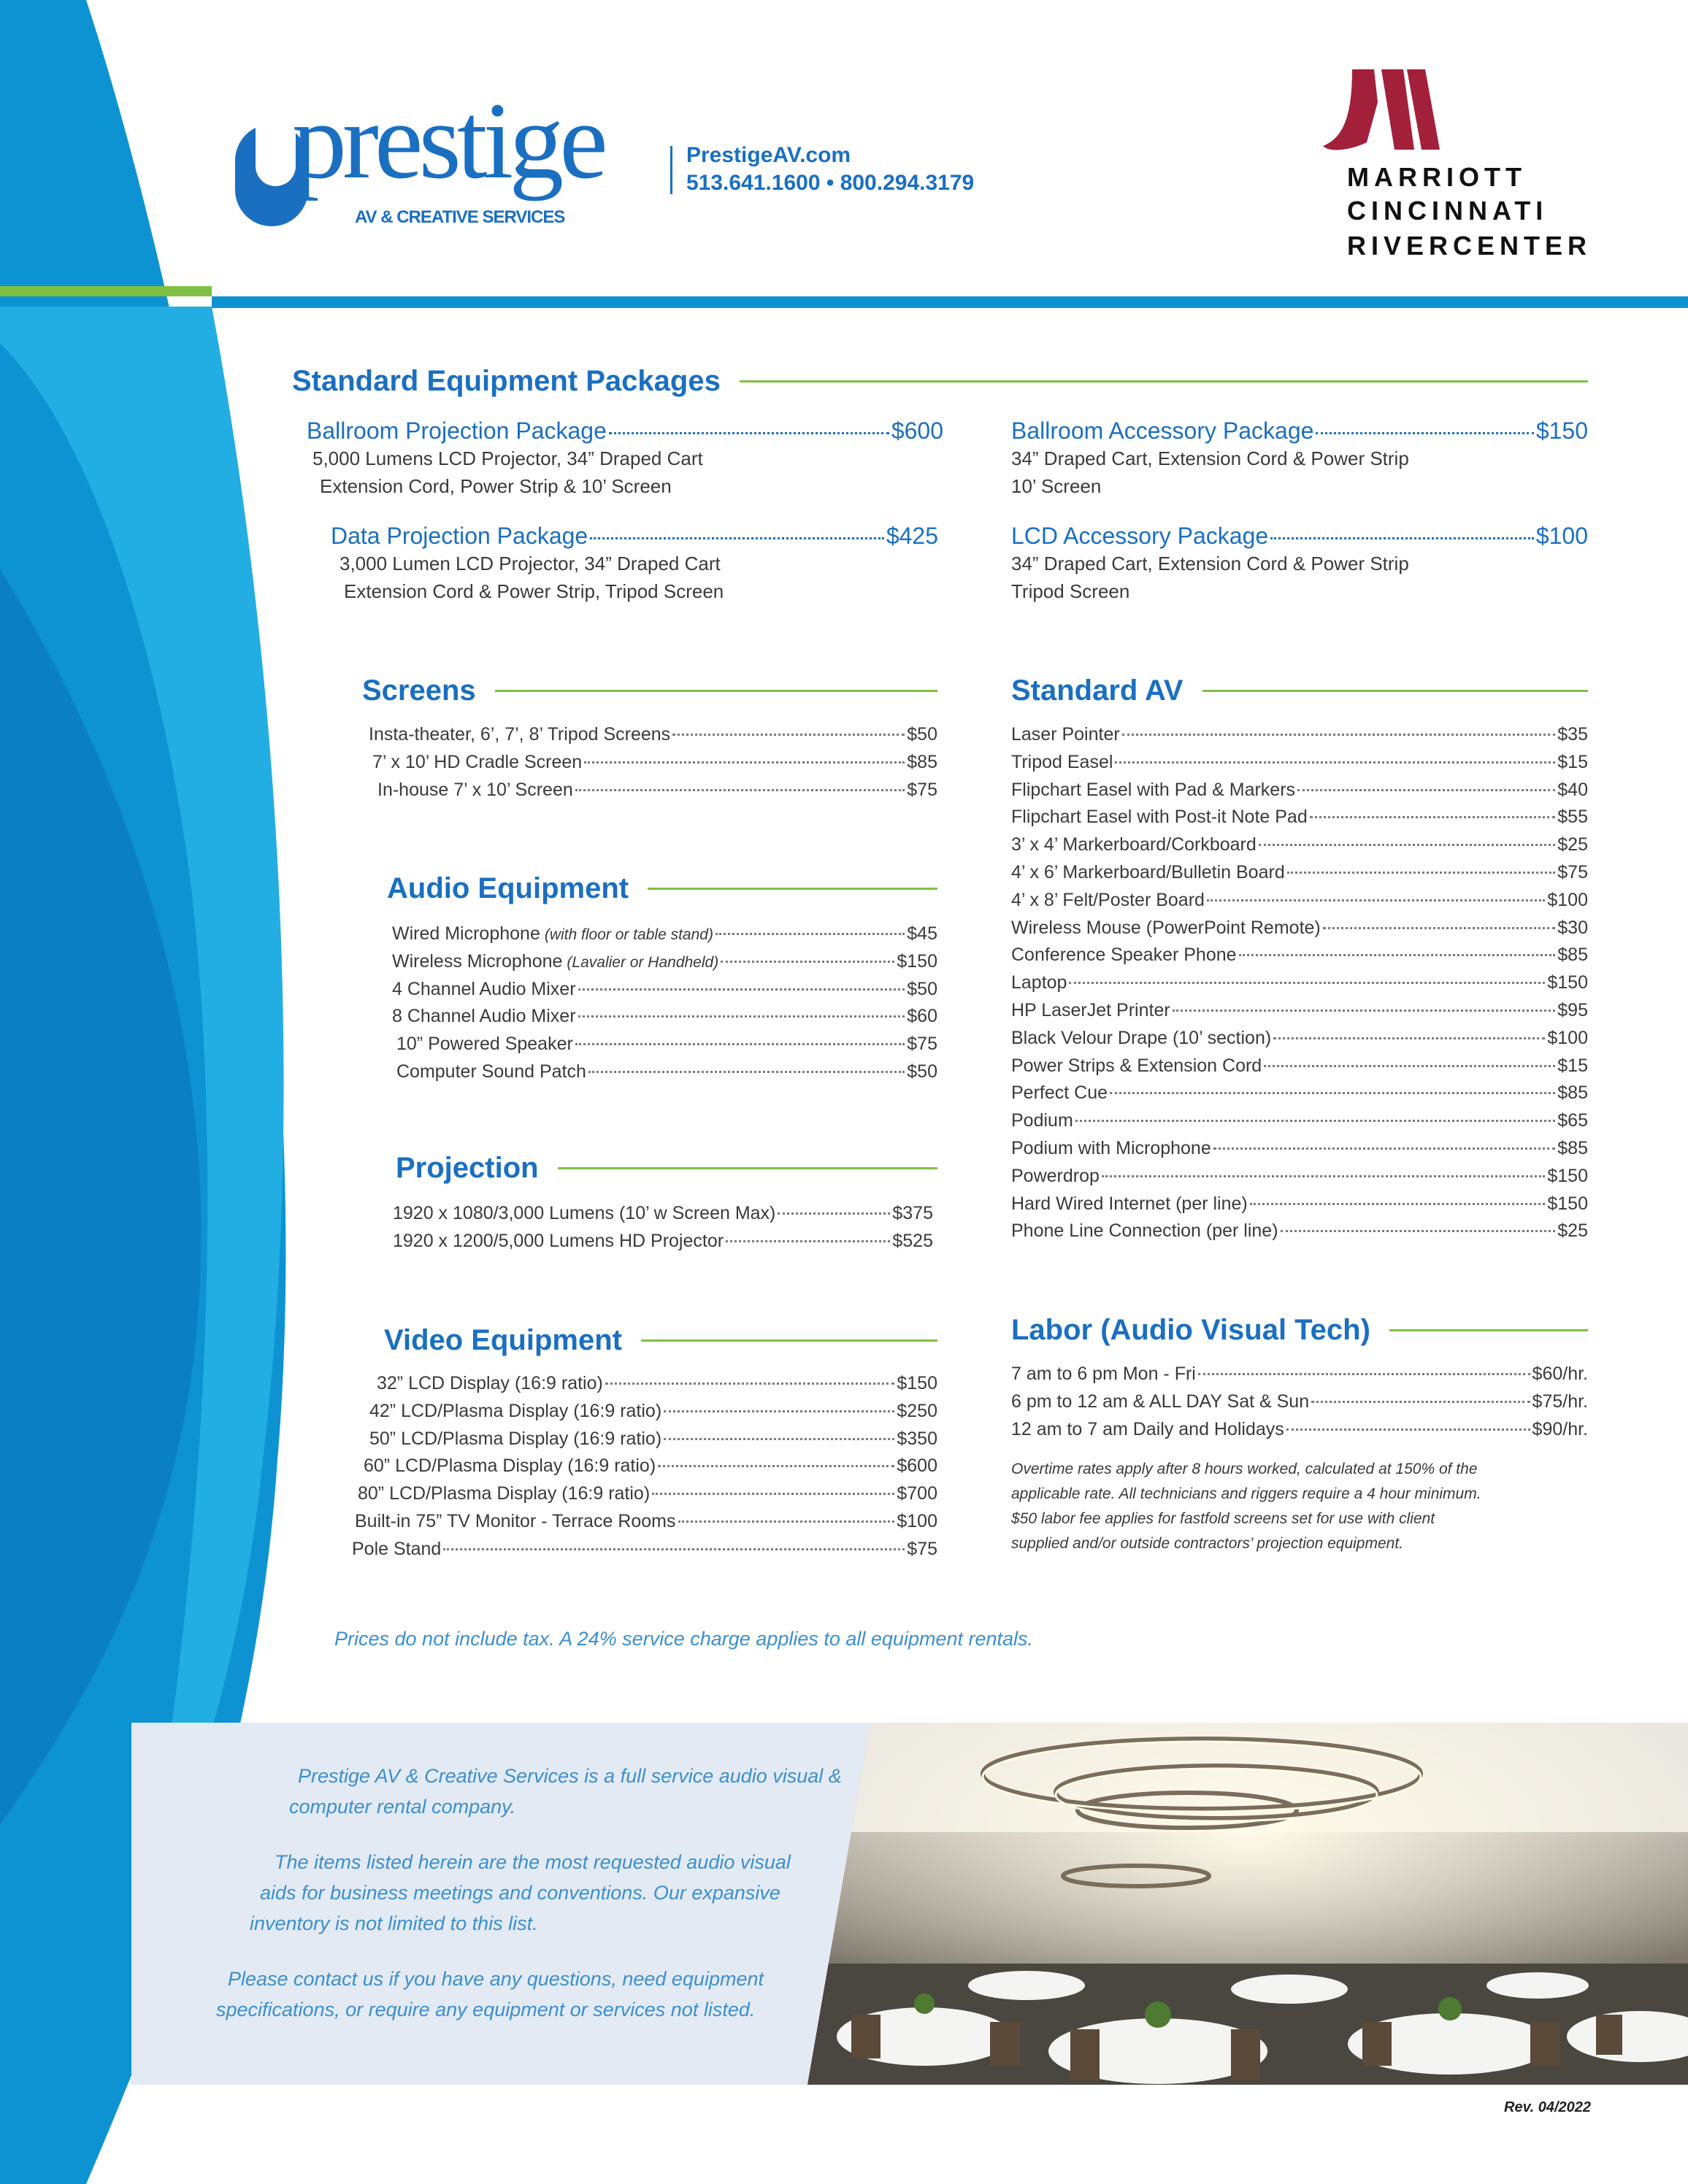 This screenshot has height=2184, width=1688. I want to click on item-name: In-house 7’ x 10’ Screen, so click(475, 790).